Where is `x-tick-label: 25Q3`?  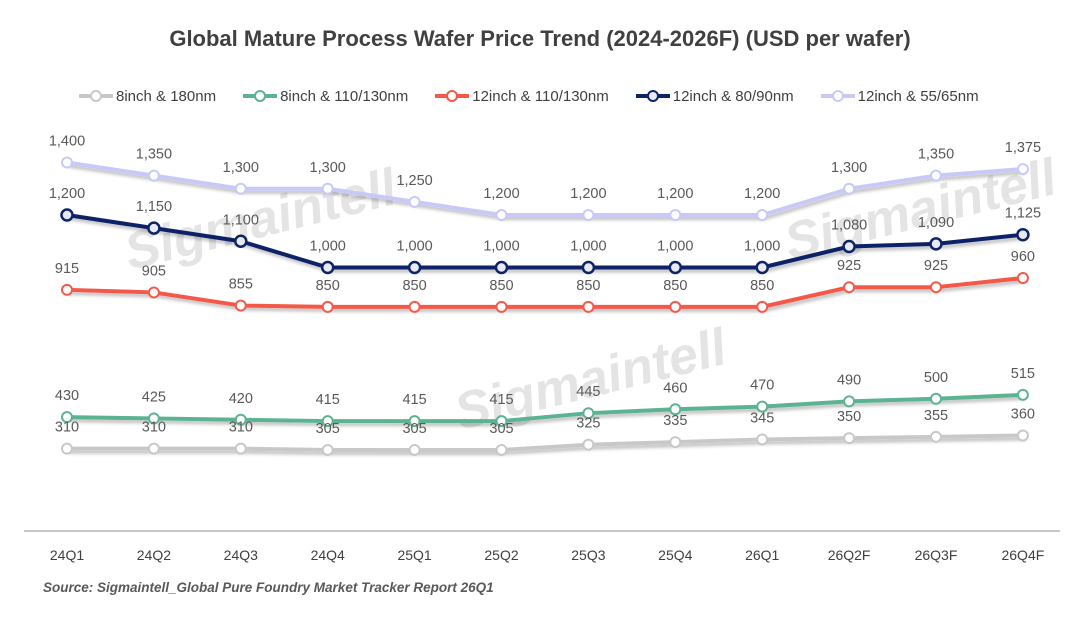 x-tick-label: 25Q3 is located at coordinates (588, 555).